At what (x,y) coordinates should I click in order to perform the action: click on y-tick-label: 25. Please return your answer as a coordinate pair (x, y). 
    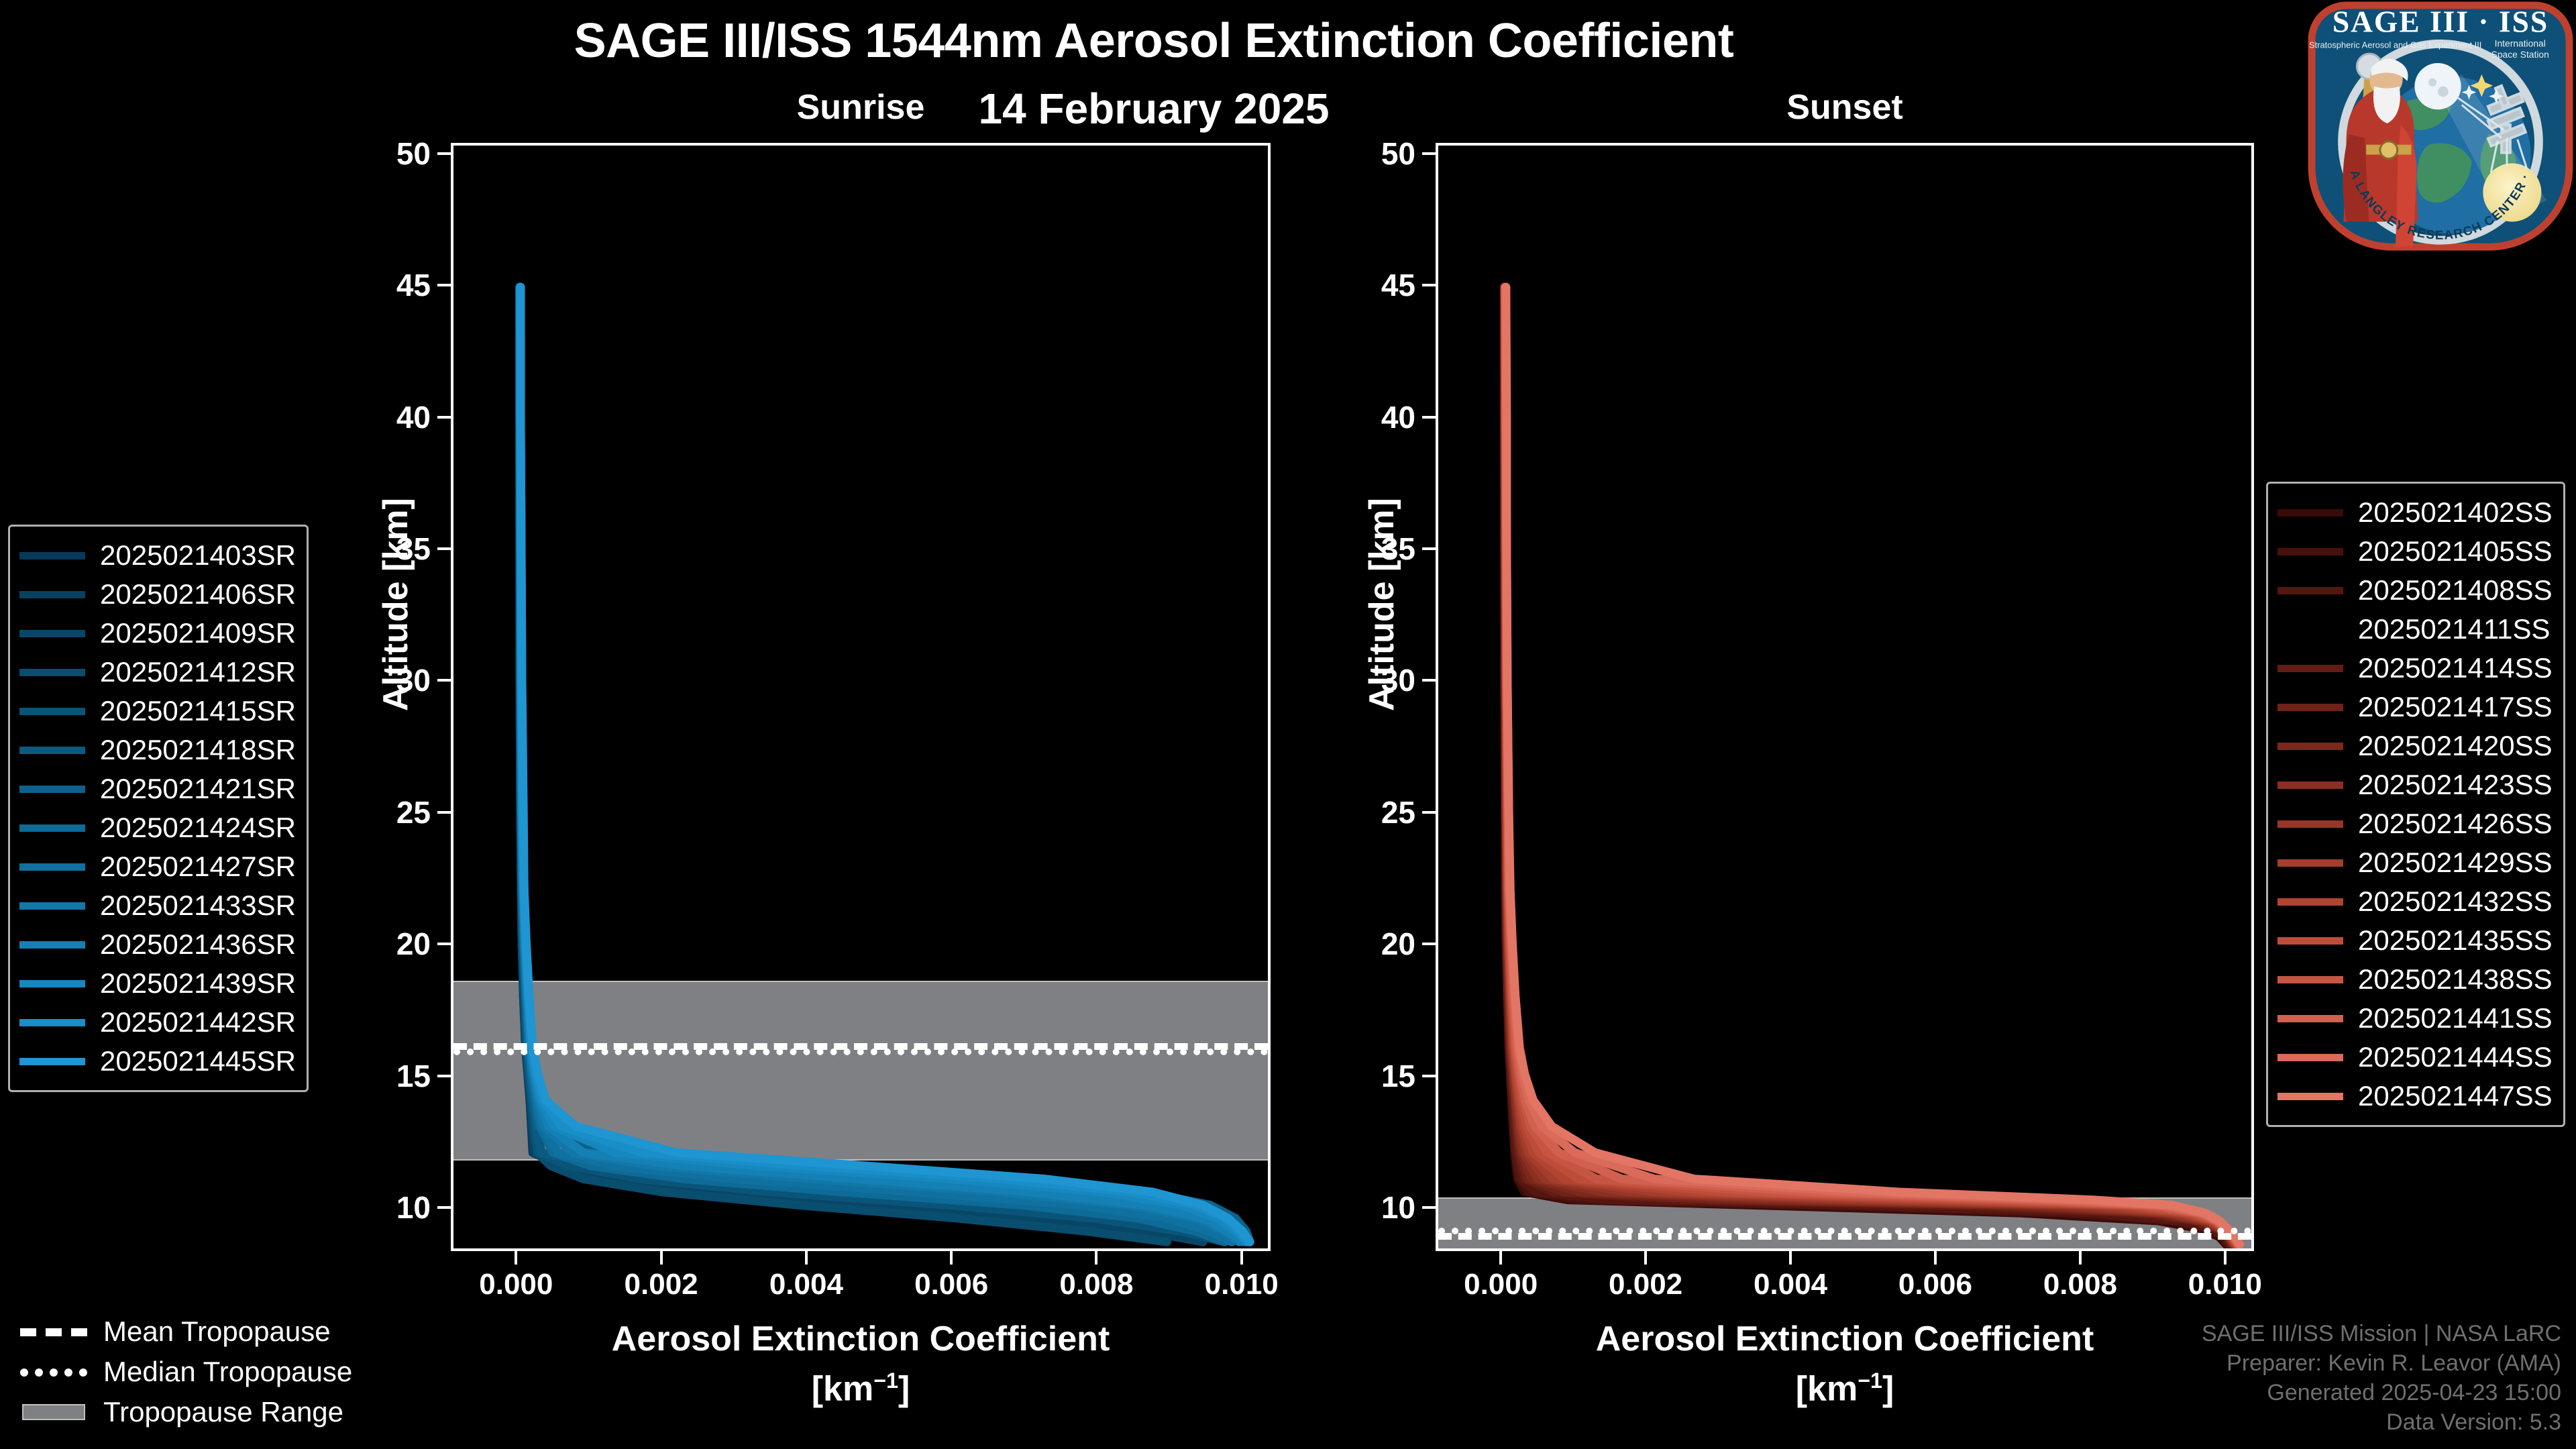
    Looking at the image, I should click on (1398, 812).